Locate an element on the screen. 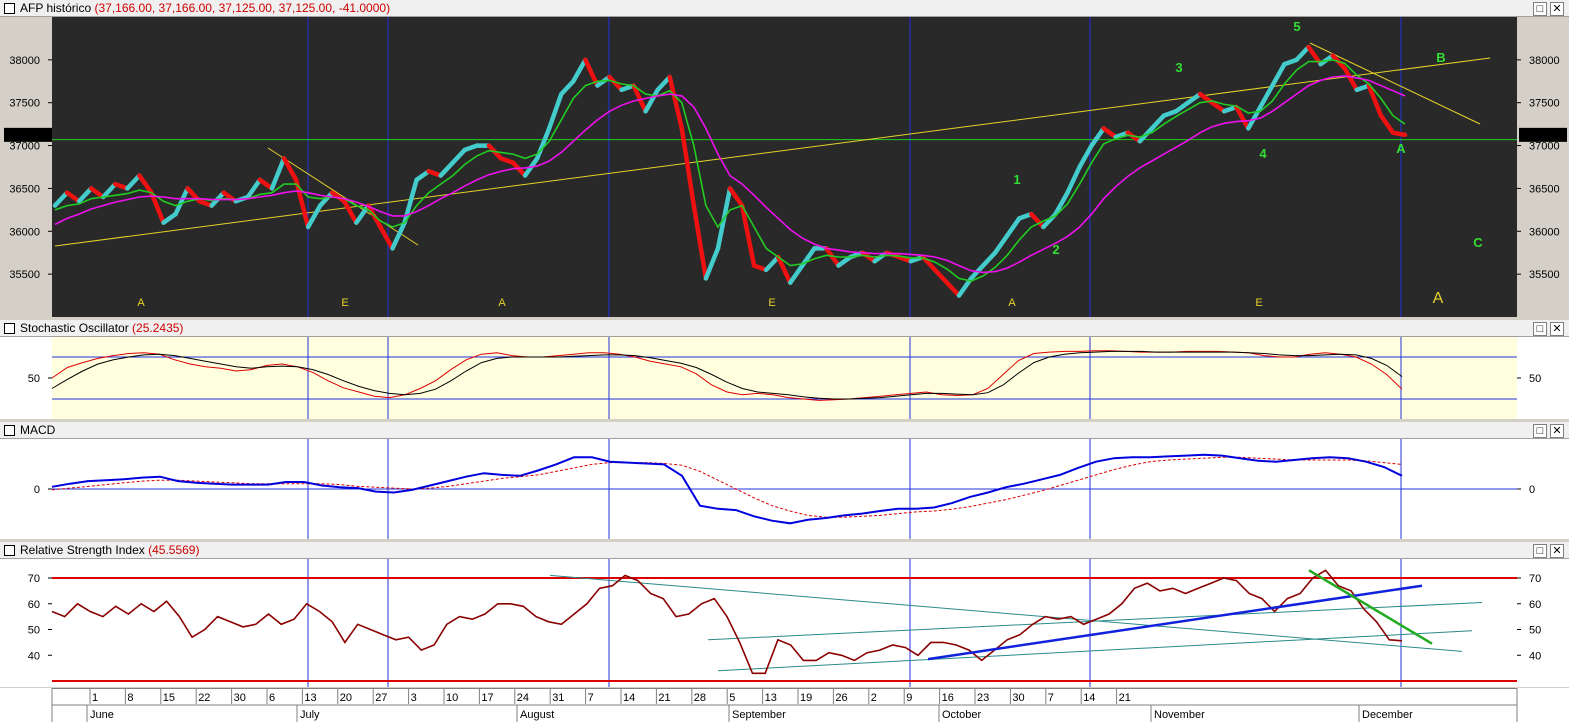 The image size is (1569, 726). x-tick-label: 20 is located at coordinates (346, 698).